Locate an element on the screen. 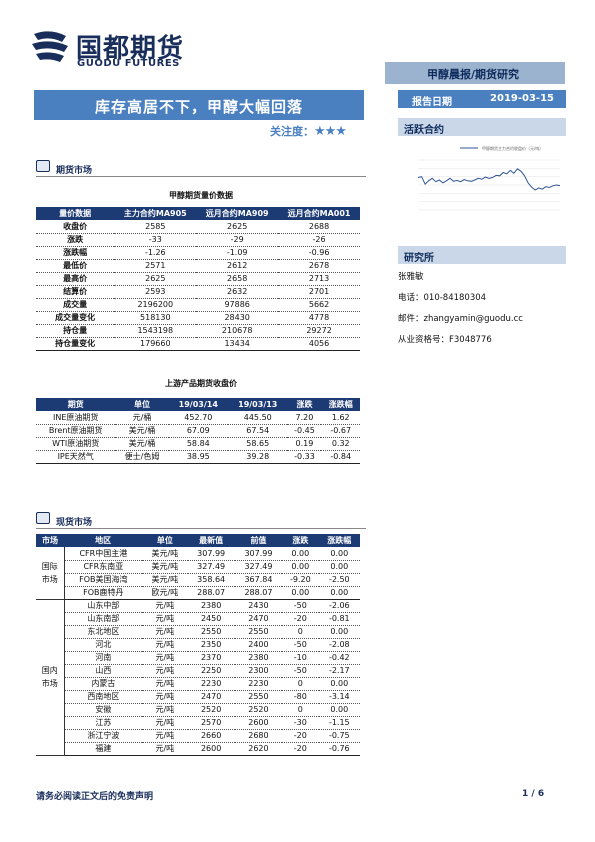 The height and width of the screenshot is (842, 595). market-group-label: 国内市场 is located at coordinates (50, 677).